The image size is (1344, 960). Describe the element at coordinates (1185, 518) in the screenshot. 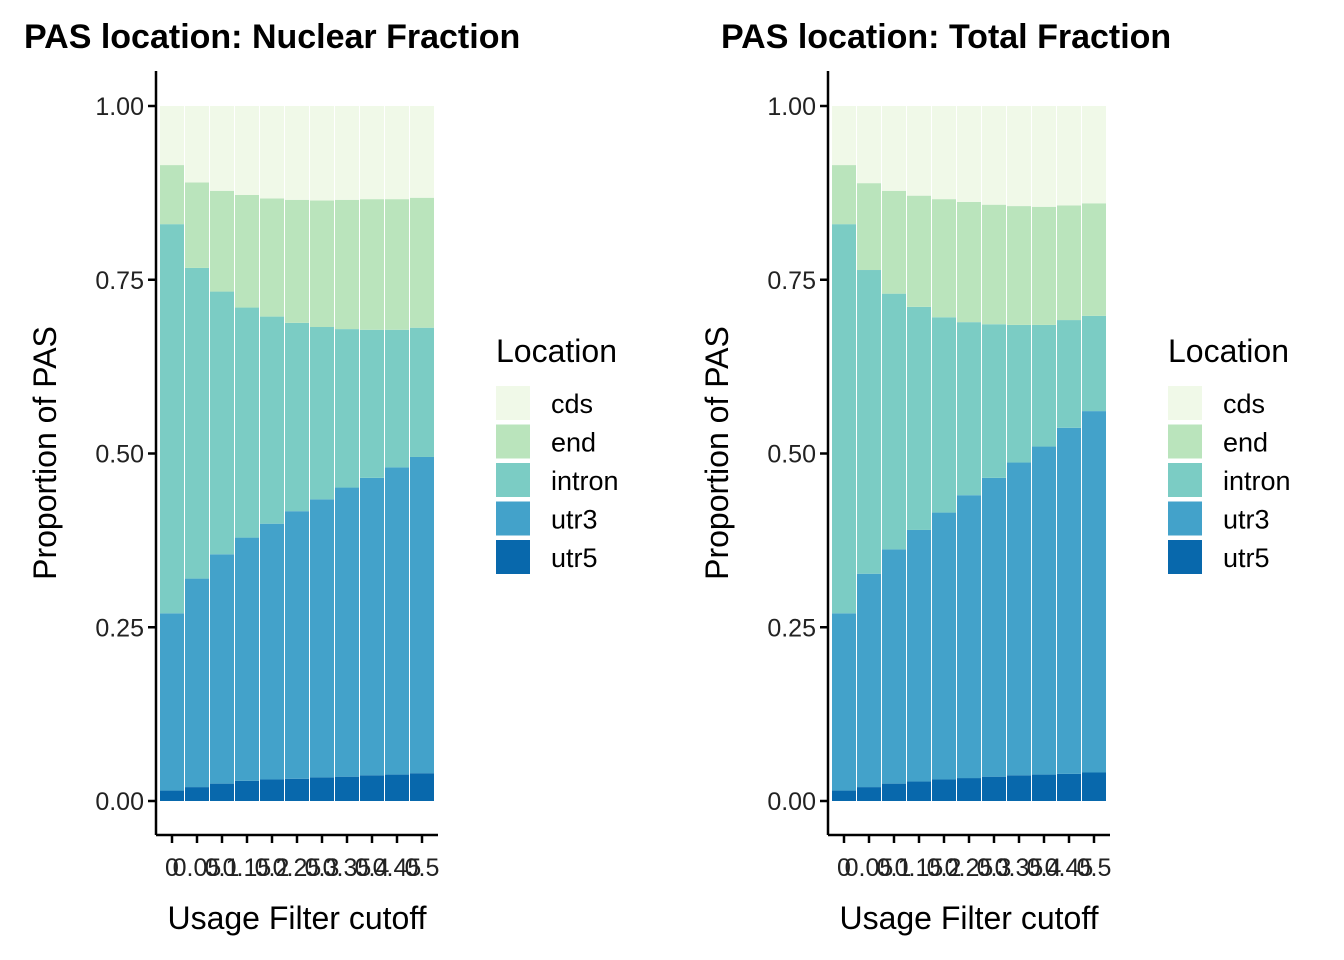

I see `legend-swatch-utr3` at that location.